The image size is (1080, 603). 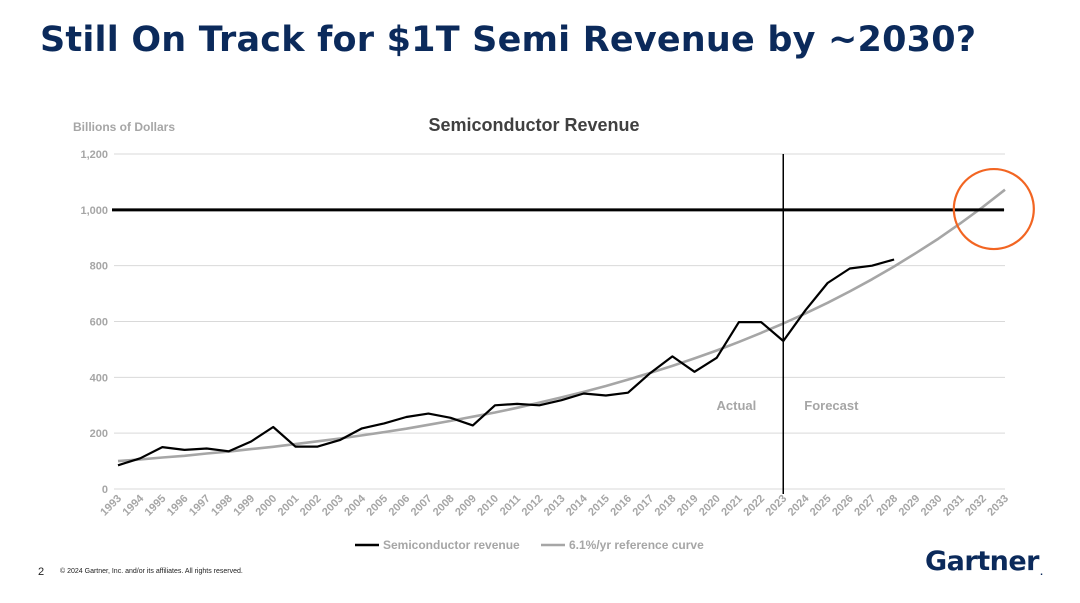 I want to click on x-tick-label: 2023, so click(x=777, y=506).